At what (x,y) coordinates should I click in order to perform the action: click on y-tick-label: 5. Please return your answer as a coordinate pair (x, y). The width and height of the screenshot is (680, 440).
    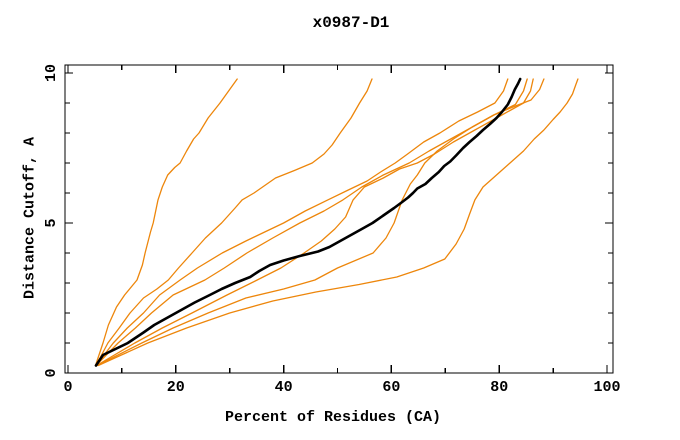
    Looking at the image, I should click on (51, 222).